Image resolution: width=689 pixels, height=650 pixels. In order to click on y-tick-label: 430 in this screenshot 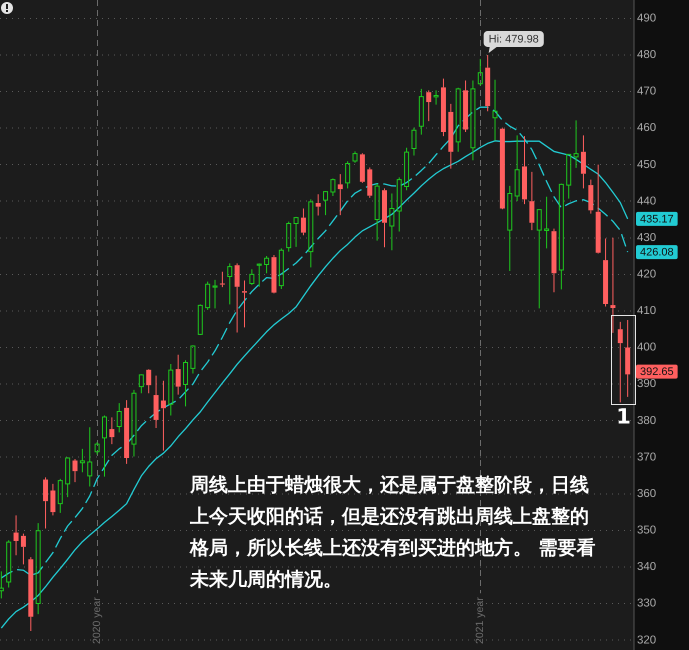, I will do `click(646, 238)`.